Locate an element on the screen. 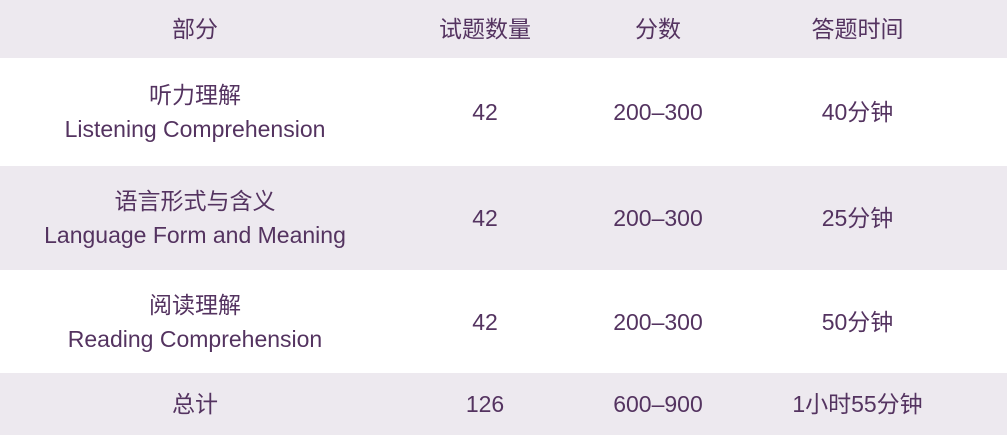 Image resolution: width=1007 pixels, height=435 pixels. time-cell: 25分钟 is located at coordinates (857, 218).